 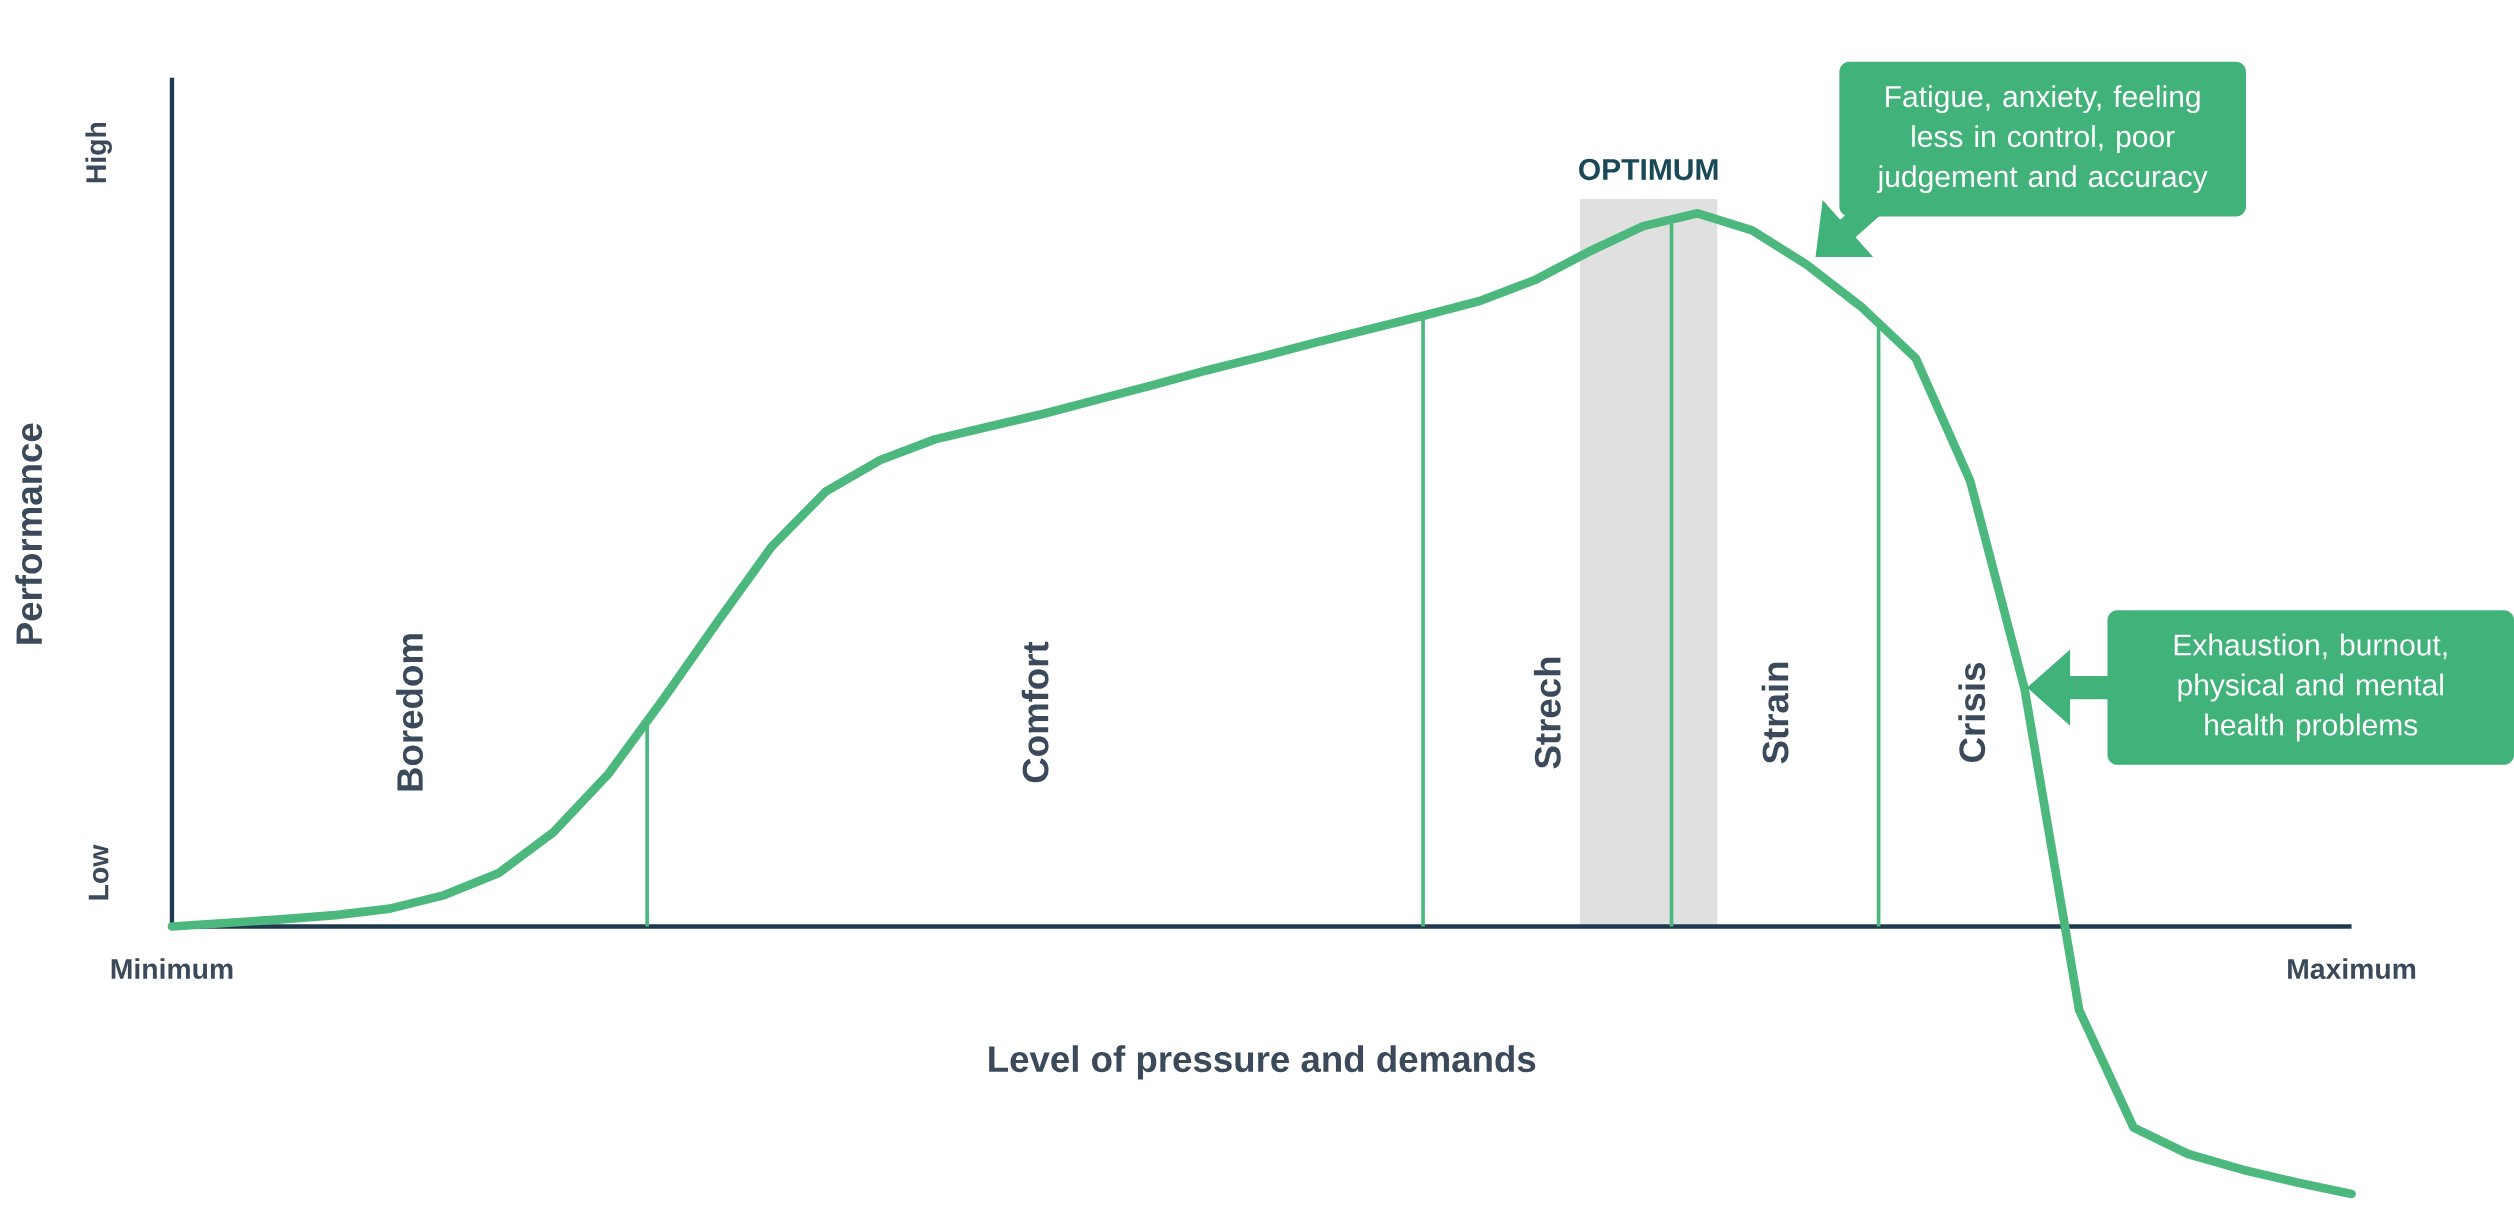 I want to click on x-axis-title: Level of pressure and demands, so click(x=1262, y=1062).